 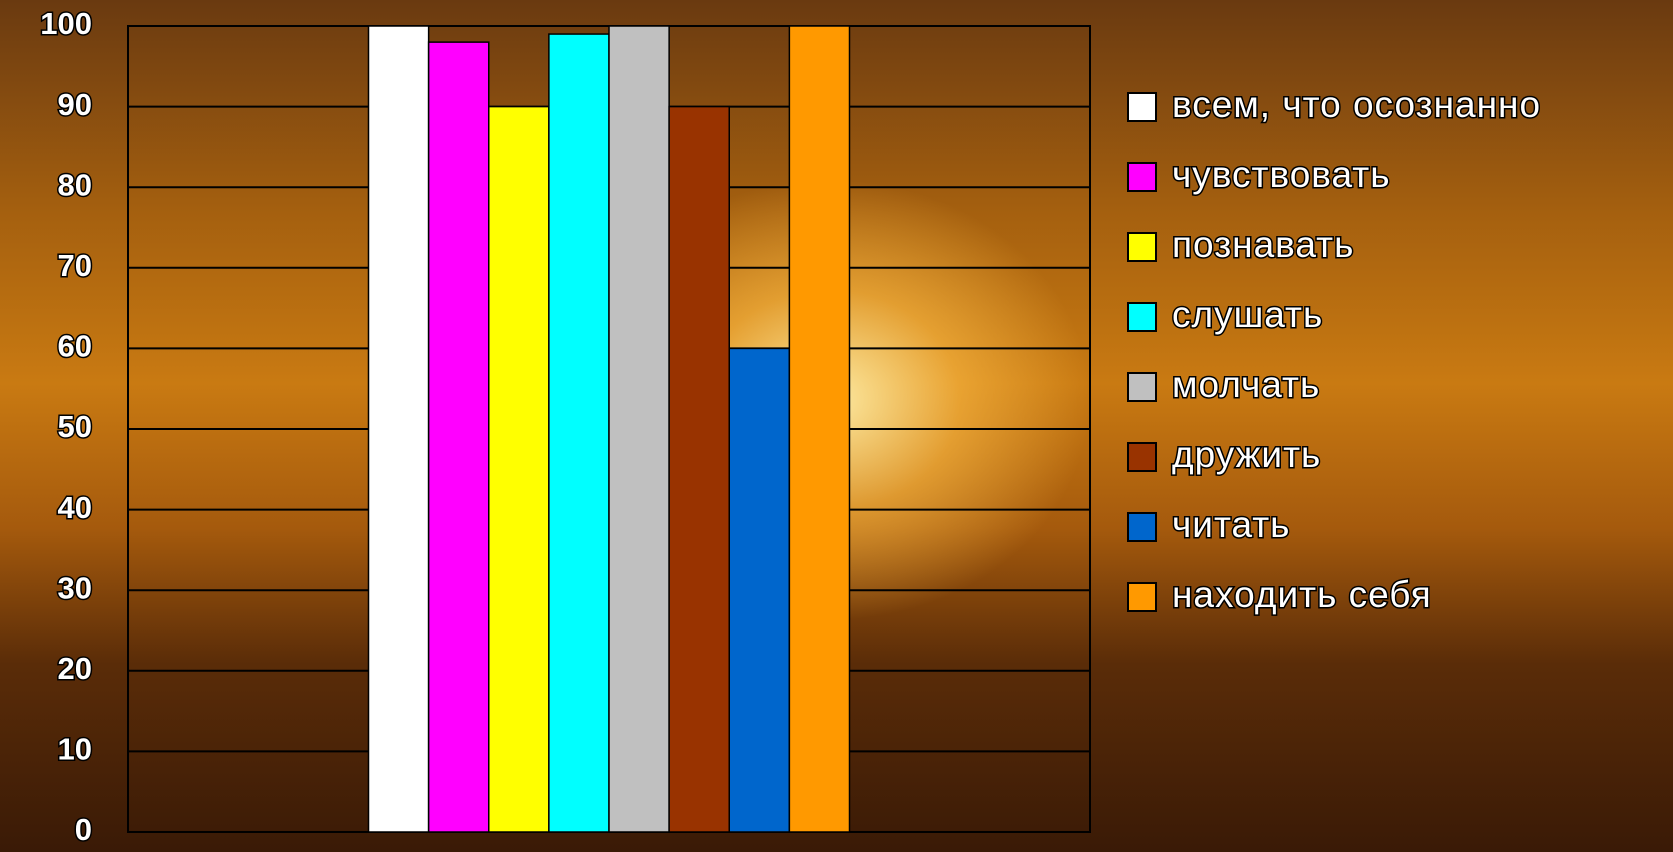 I want to click on legend-label: дружить, so click(x=1246, y=454).